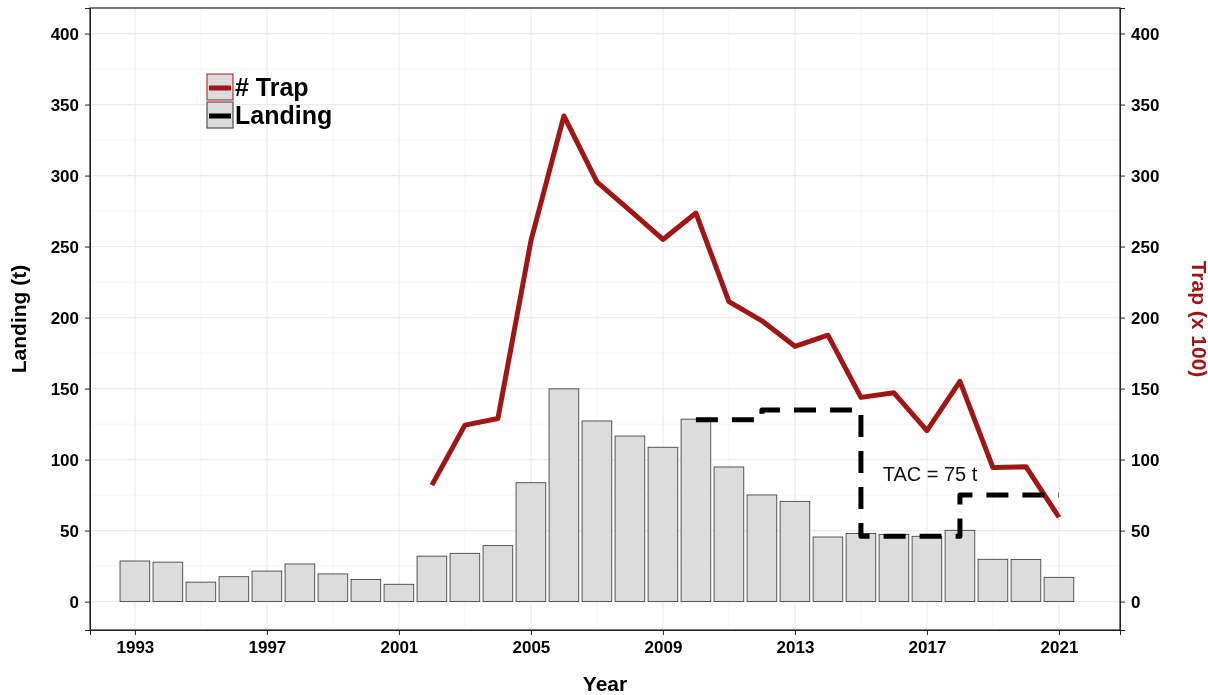  Describe the element at coordinates (795, 648) in the screenshot. I see `x-tick-label: 2013` at that location.